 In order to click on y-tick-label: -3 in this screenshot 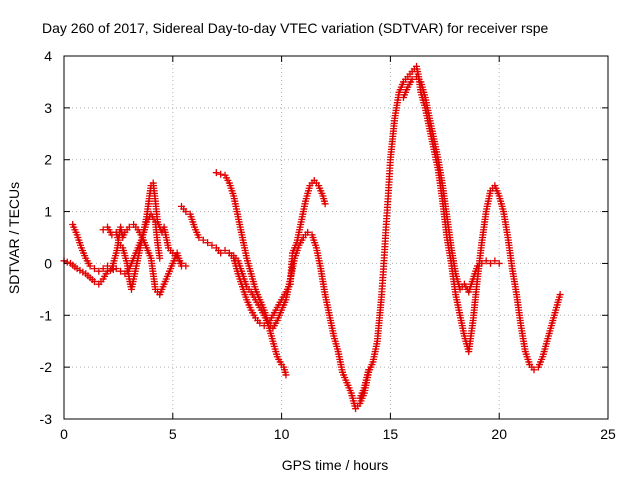, I will do `click(46, 419)`.